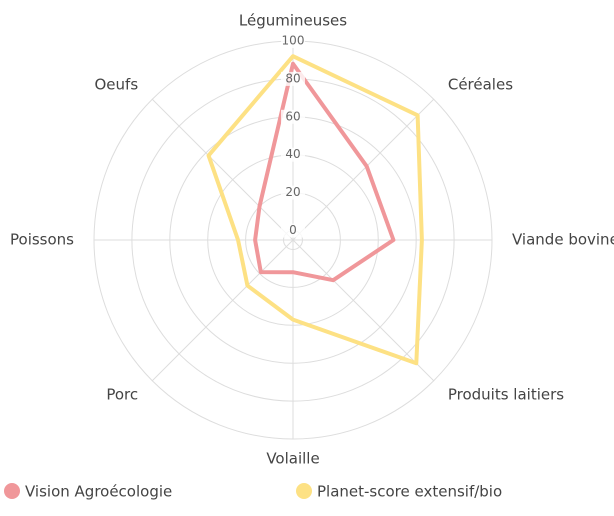 Image resolution: width=614 pixels, height=516 pixels. I want to click on tick-label: 100, so click(293, 41).